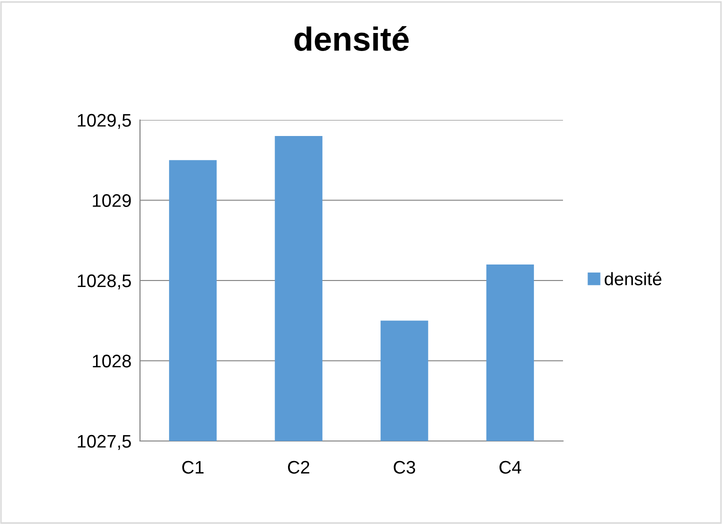 Image resolution: width=723 pixels, height=524 pixels. I want to click on y-tick-label: 1027,5, so click(104, 442).